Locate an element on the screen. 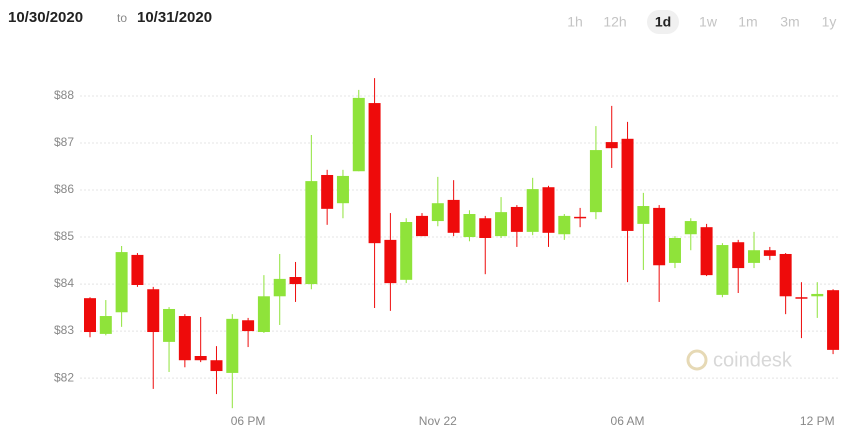 This screenshot has width=854, height=437. date-to: 10/31/2020 is located at coordinates (174, 17).